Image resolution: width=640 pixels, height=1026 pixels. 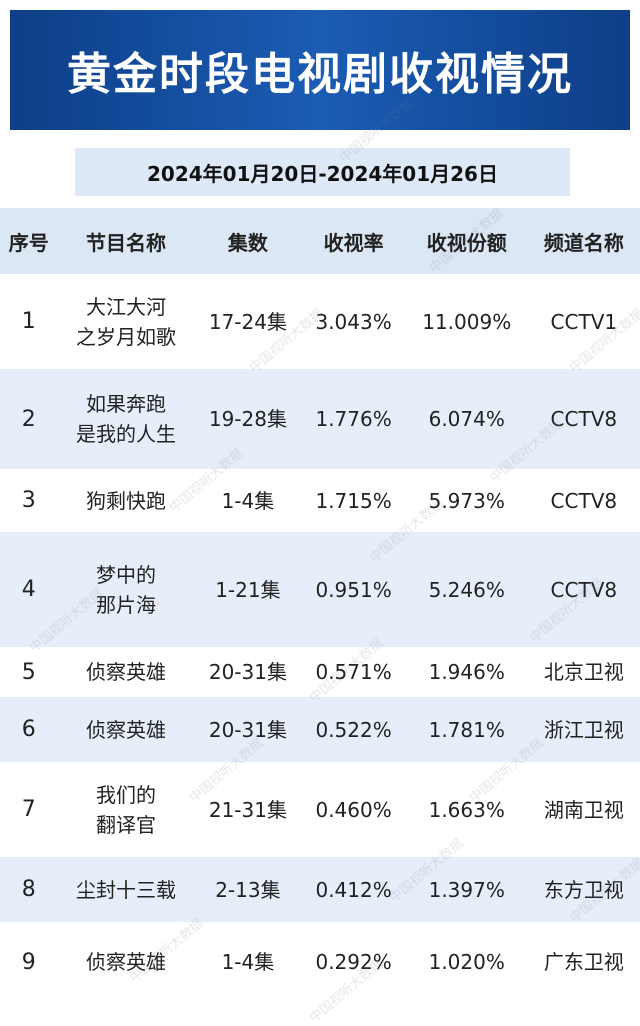 What do you see at coordinates (29, 241) in the screenshot?
I see `column-header: 序号` at bounding box center [29, 241].